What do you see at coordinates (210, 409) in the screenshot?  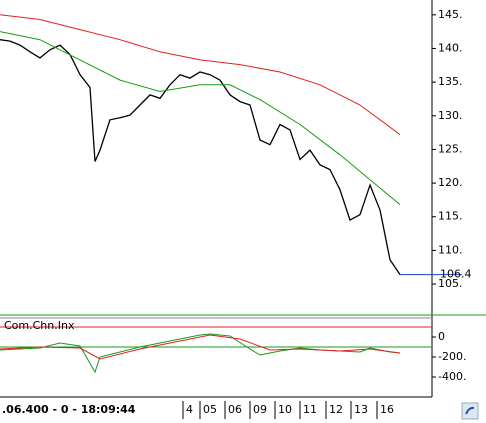 I see `x-tick-label: 05` at bounding box center [210, 409].